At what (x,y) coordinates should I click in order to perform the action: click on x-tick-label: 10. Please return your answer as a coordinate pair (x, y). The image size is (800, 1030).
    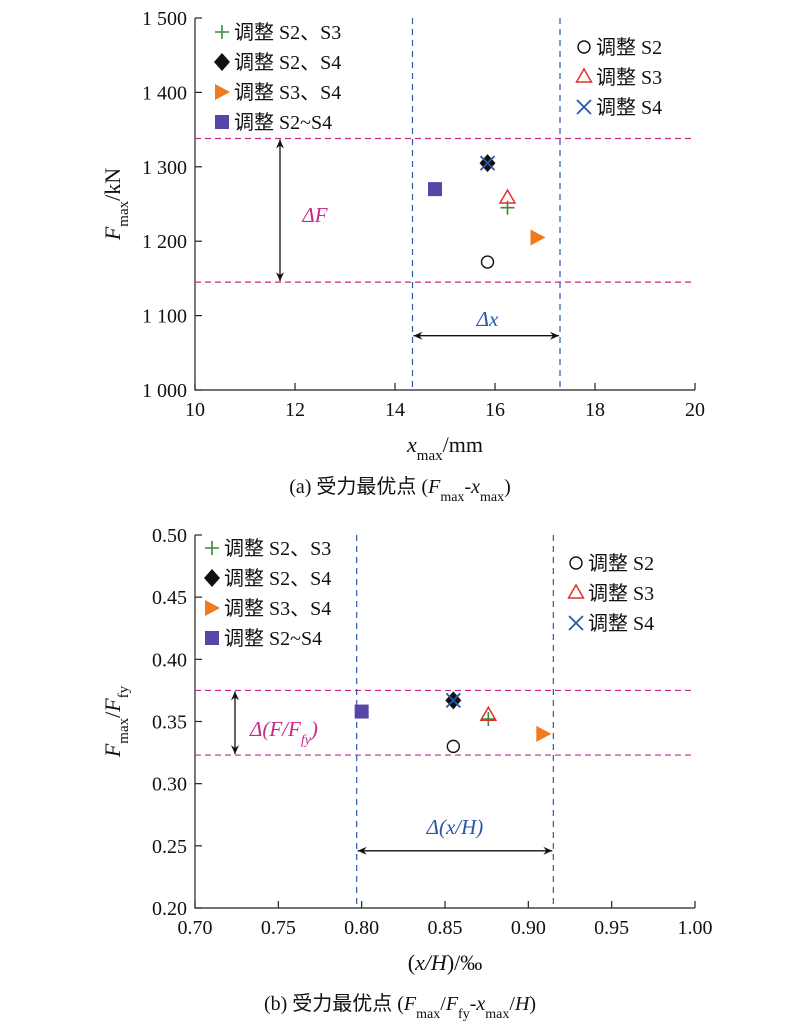
    Looking at the image, I should click on (195, 410).